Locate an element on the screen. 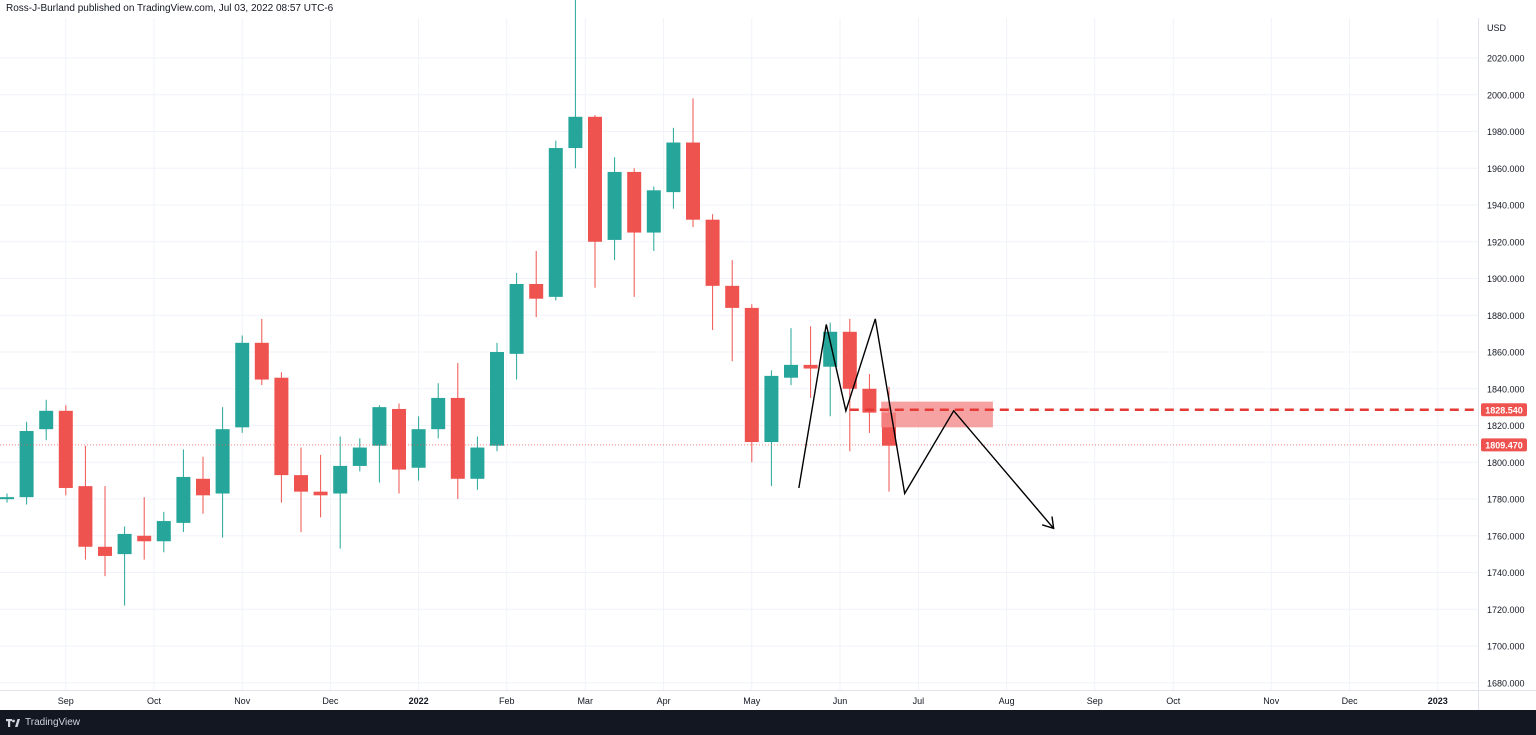  x-tick-label: Mar is located at coordinates (585, 701).